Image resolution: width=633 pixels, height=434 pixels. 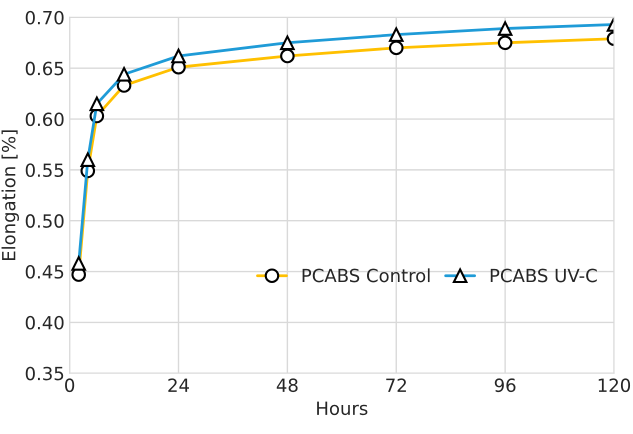 I want to click on y-tick-label: 0.60, so click(x=45, y=119).